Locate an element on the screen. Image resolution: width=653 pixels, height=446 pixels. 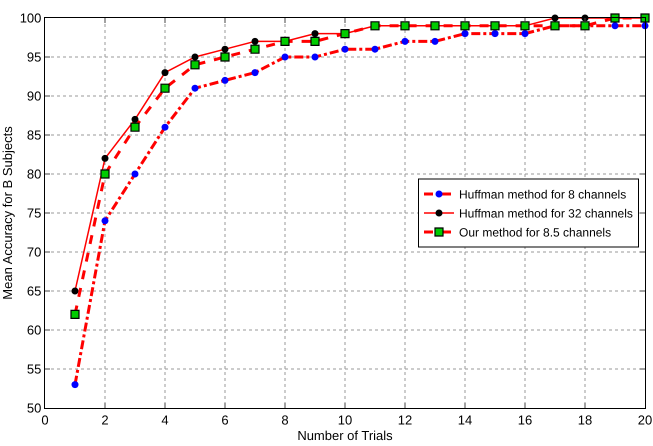
x-tick-label: 20 is located at coordinates (645, 420).